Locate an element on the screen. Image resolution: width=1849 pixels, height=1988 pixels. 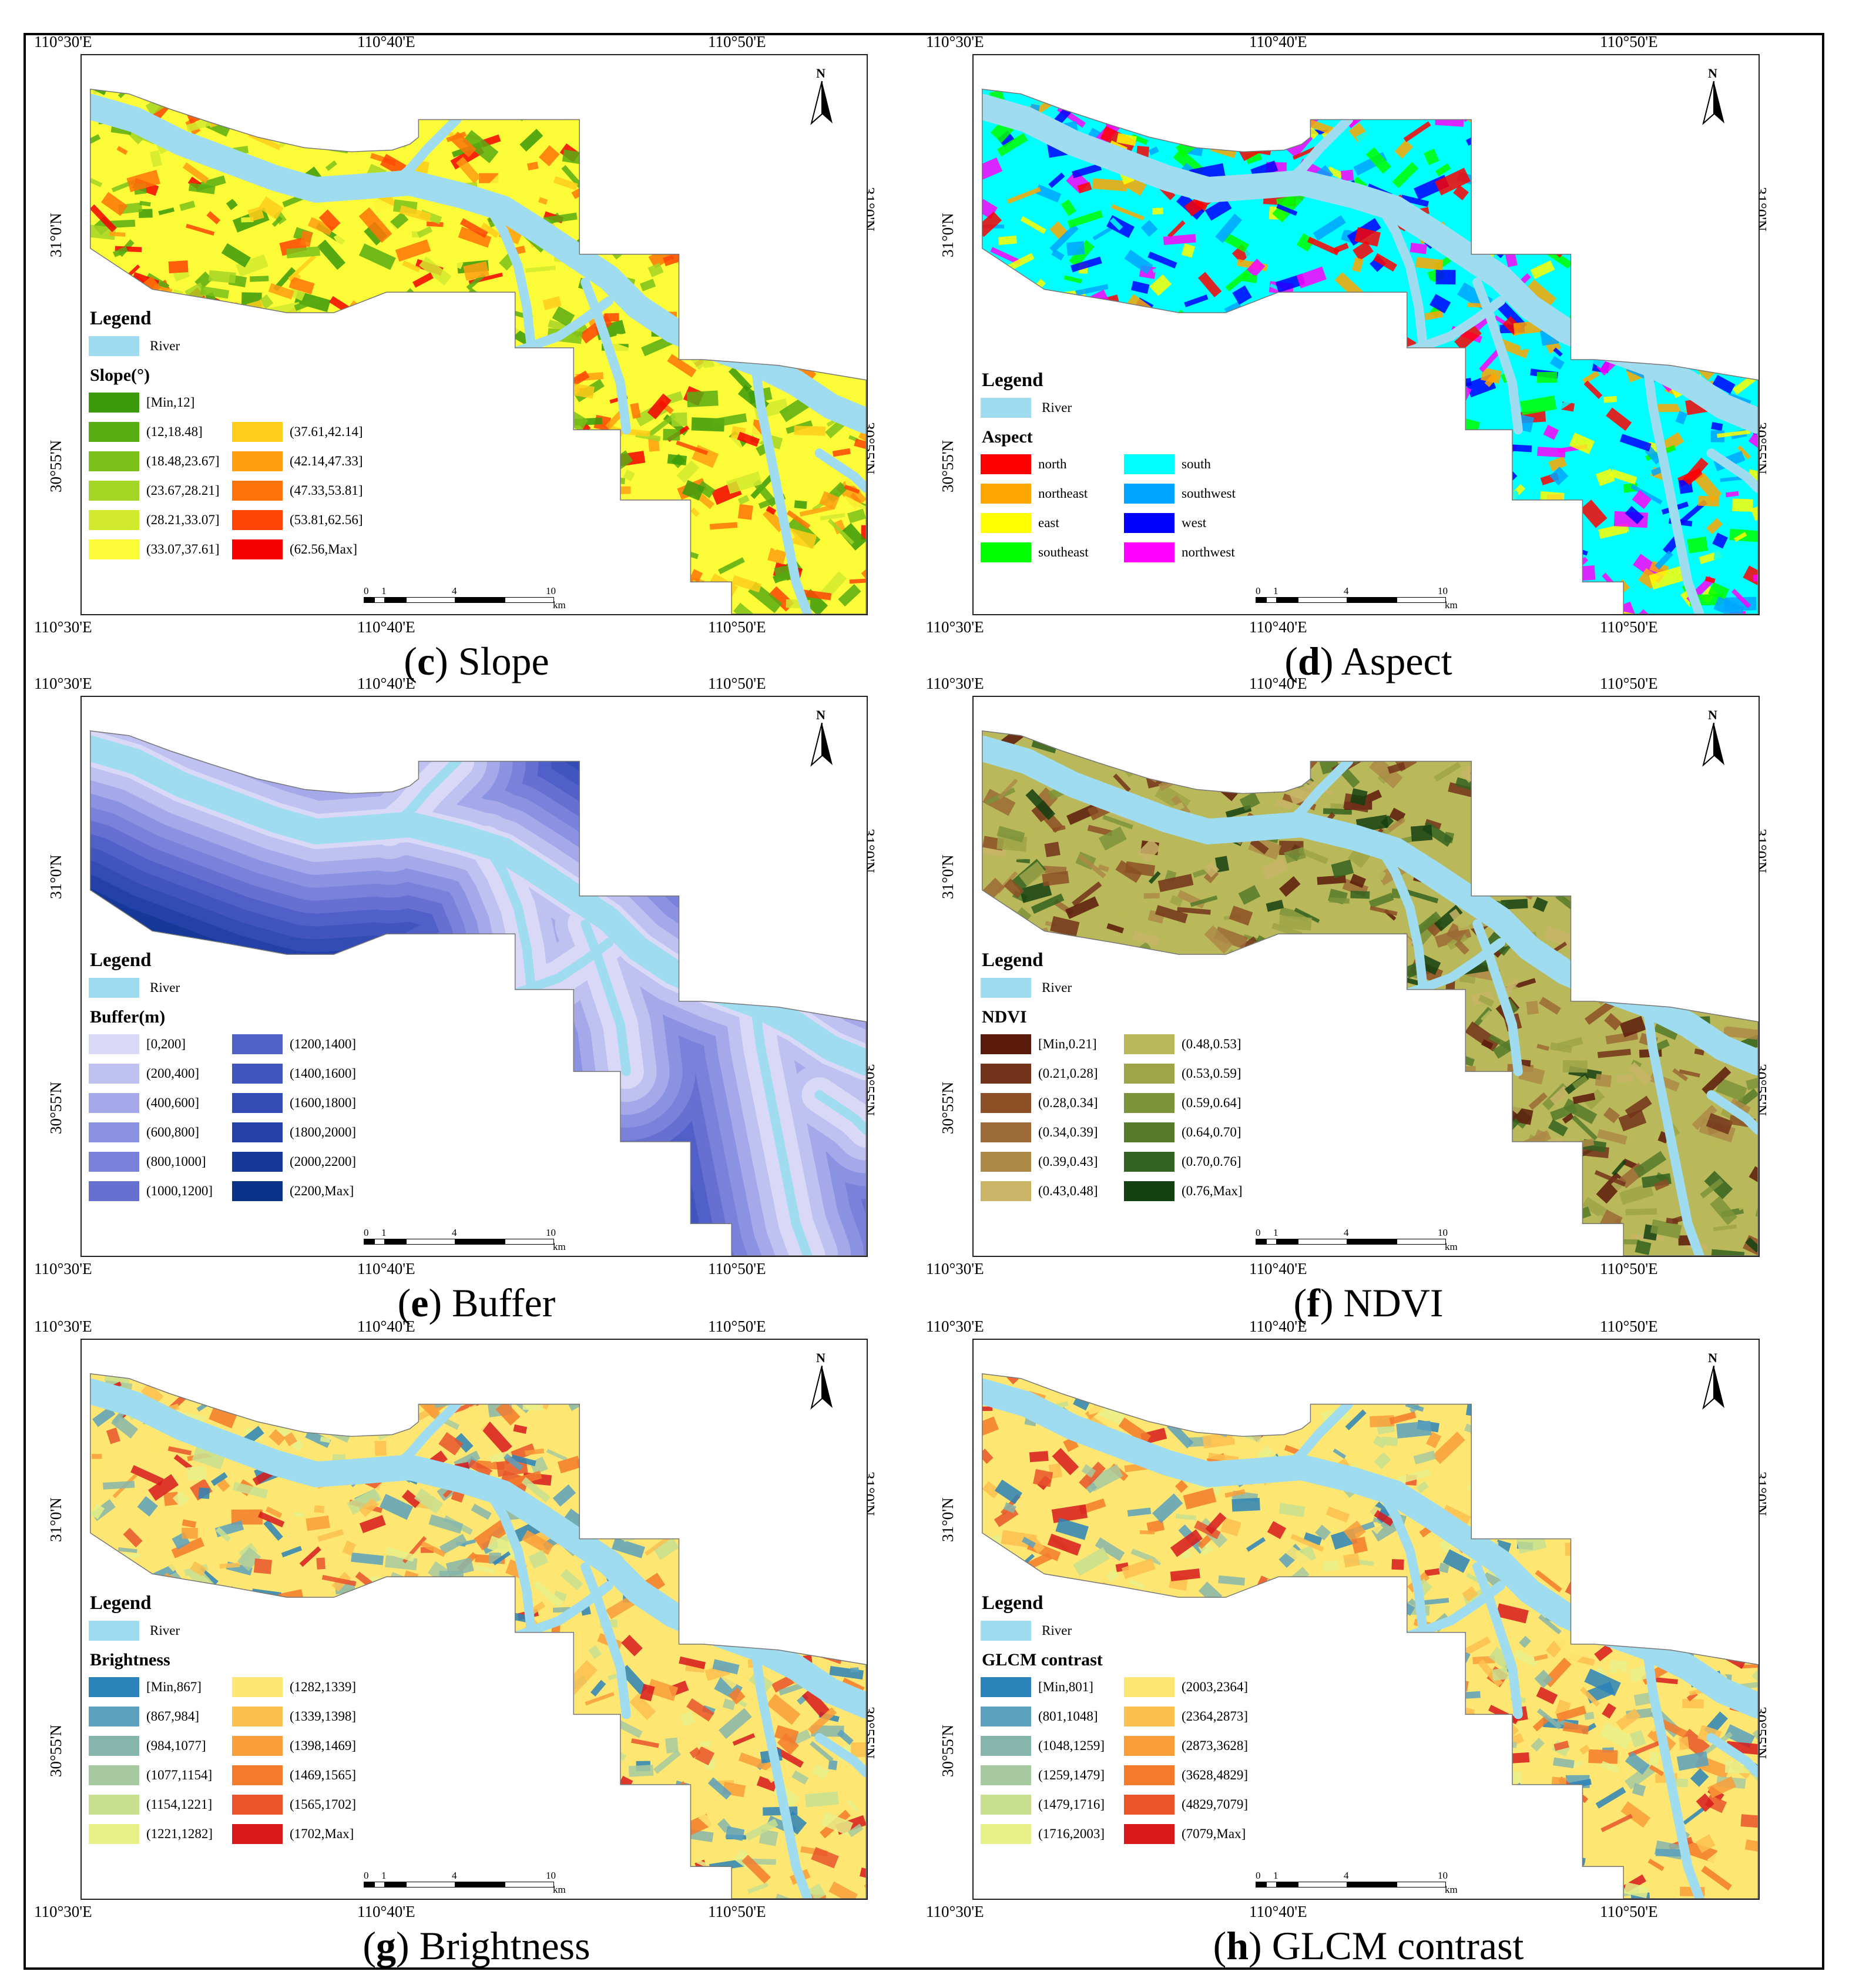
lon-tick-top: 110°40'E is located at coordinates (386, 683).